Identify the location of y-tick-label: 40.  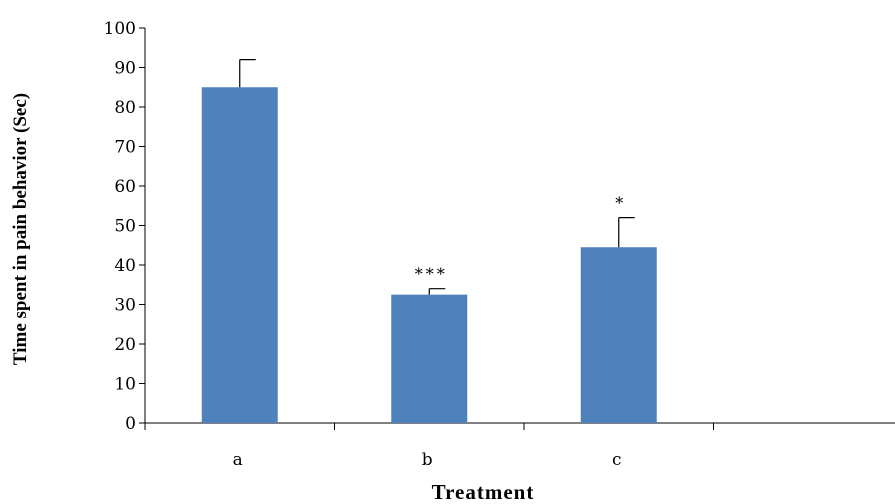
(125, 266).